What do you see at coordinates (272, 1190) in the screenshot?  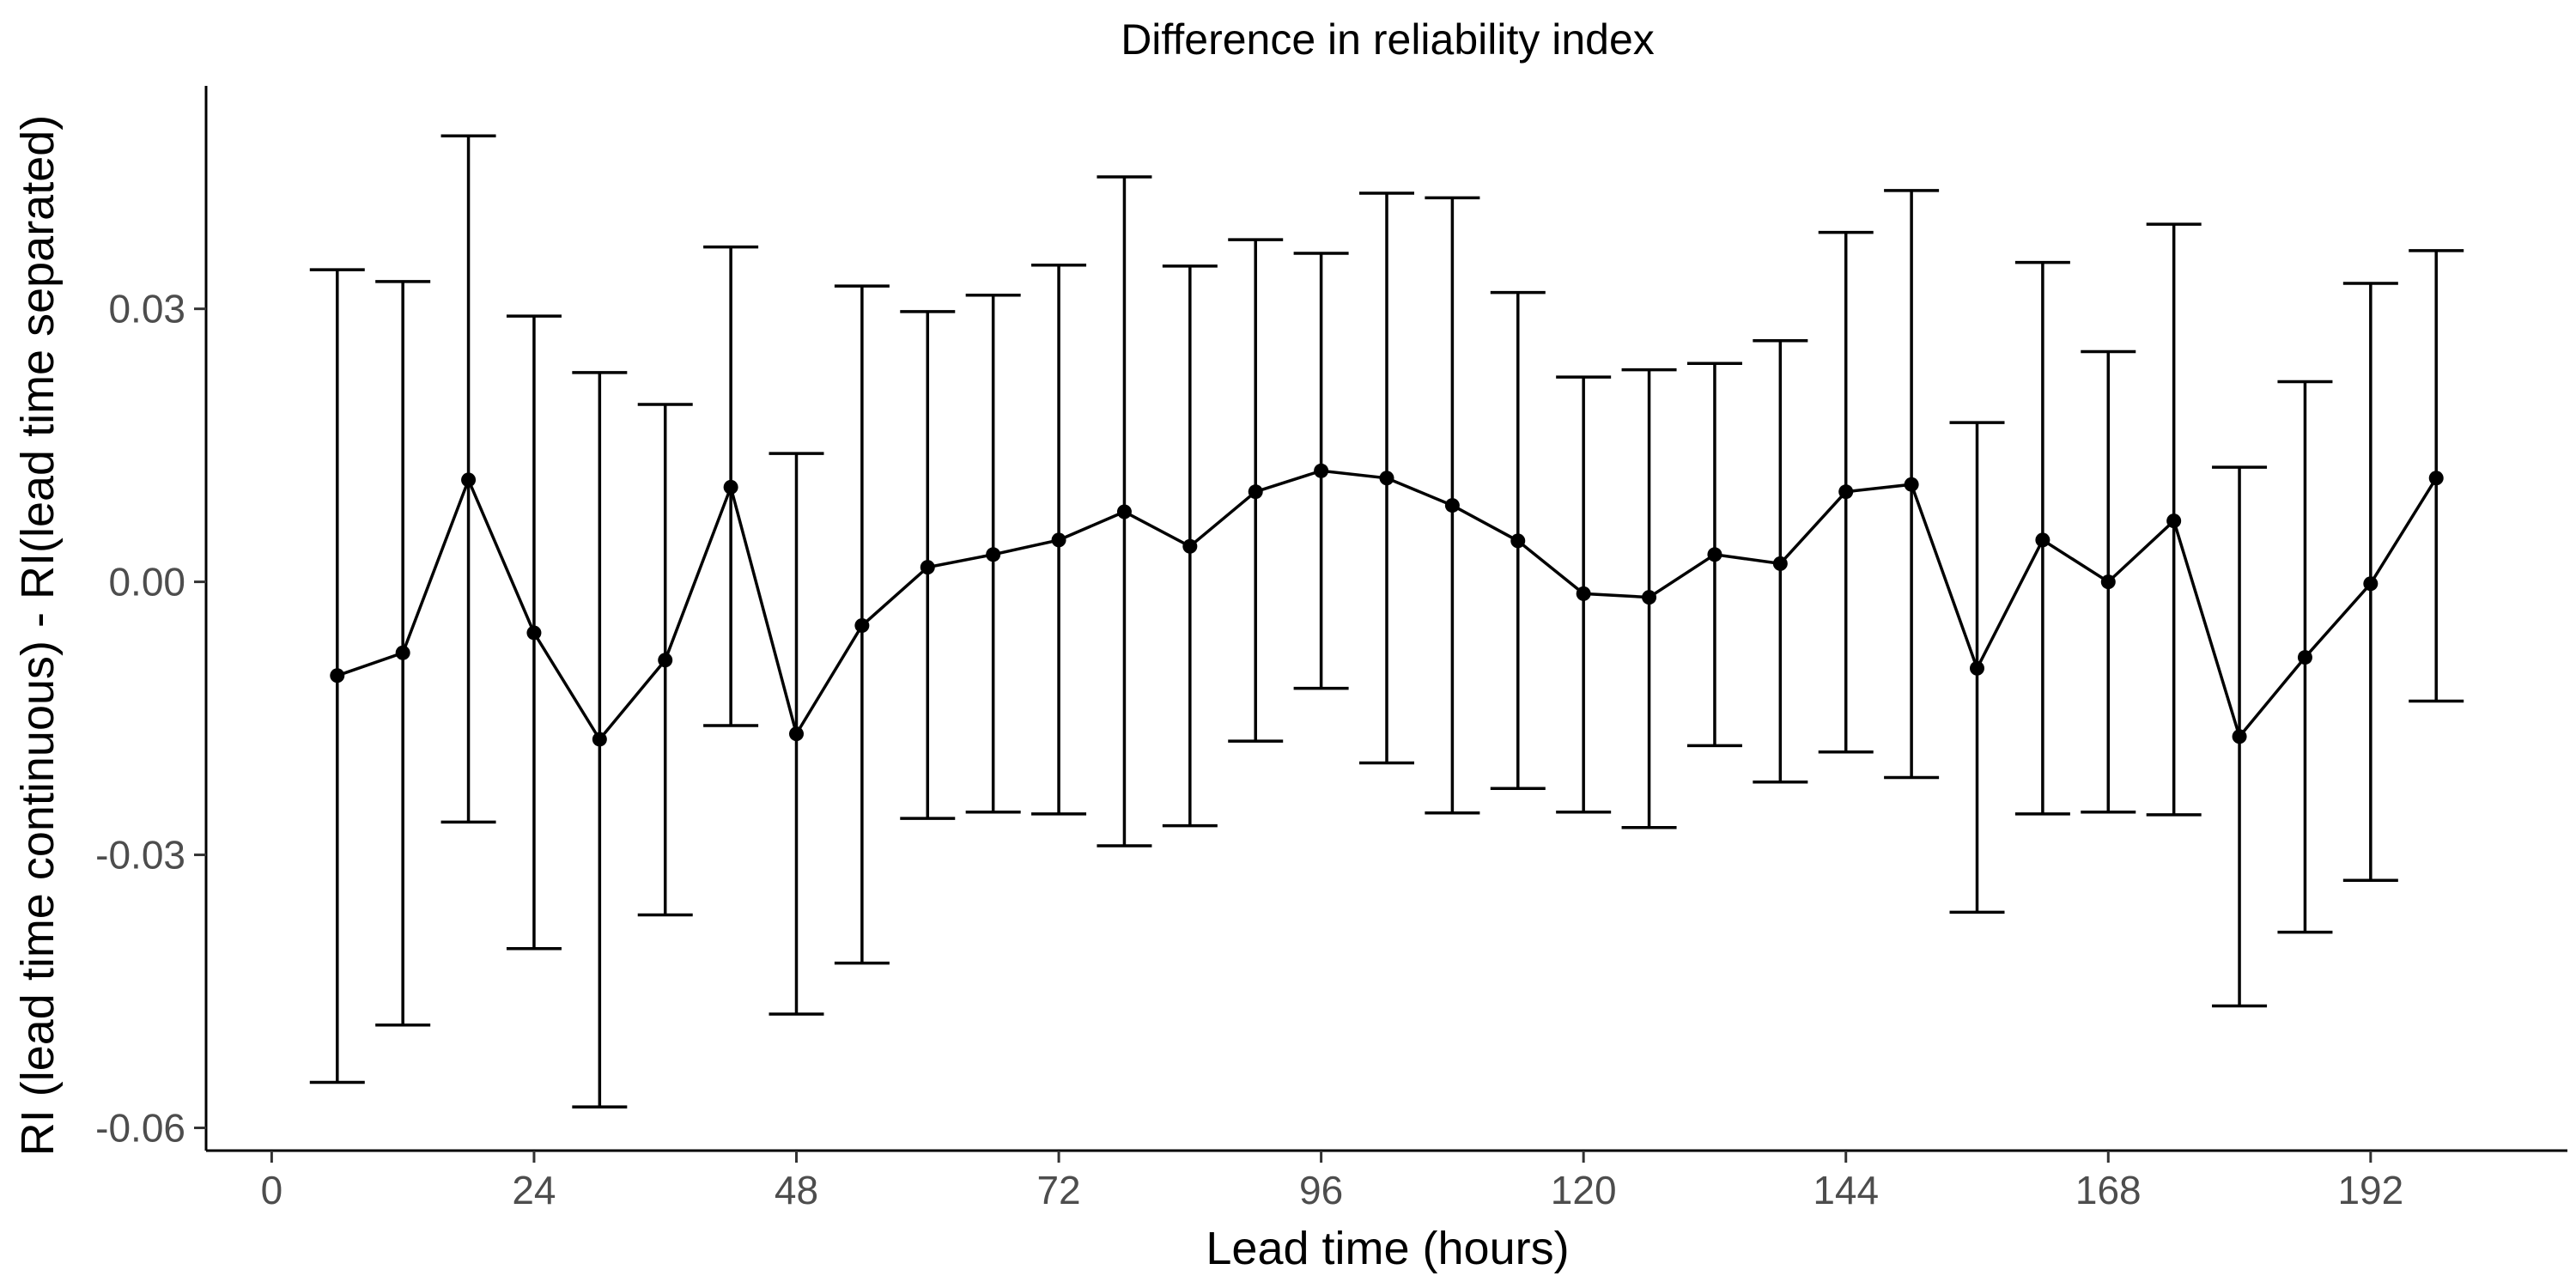 I see `x-tick-label: 0` at bounding box center [272, 1190].